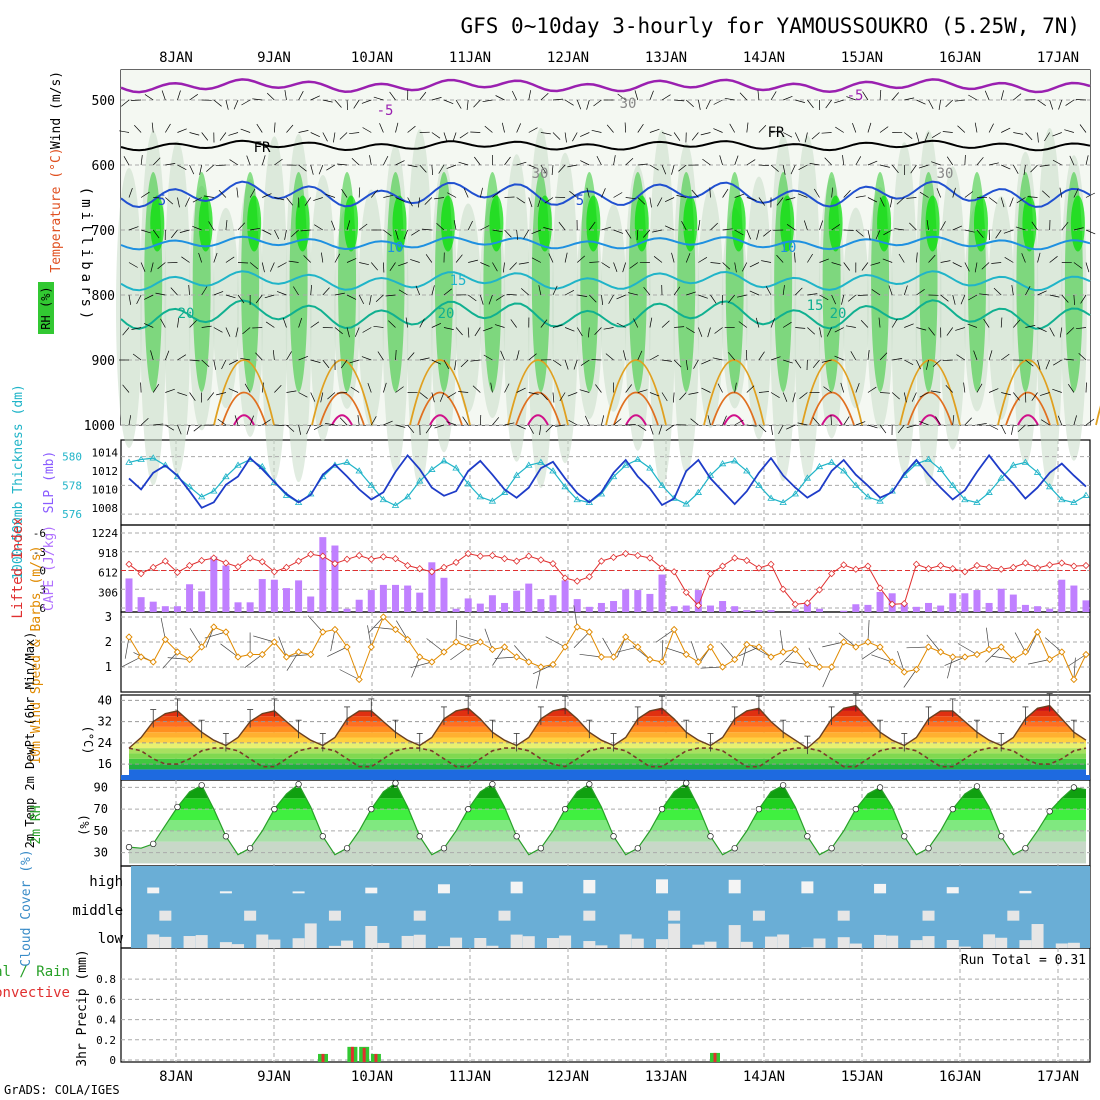 The height and width of the screenshot is (1100, 1100). Describe the element at coordinates (862, 1077) in the screenshot. I see `bottom-date-label: 15JAN` at that location.